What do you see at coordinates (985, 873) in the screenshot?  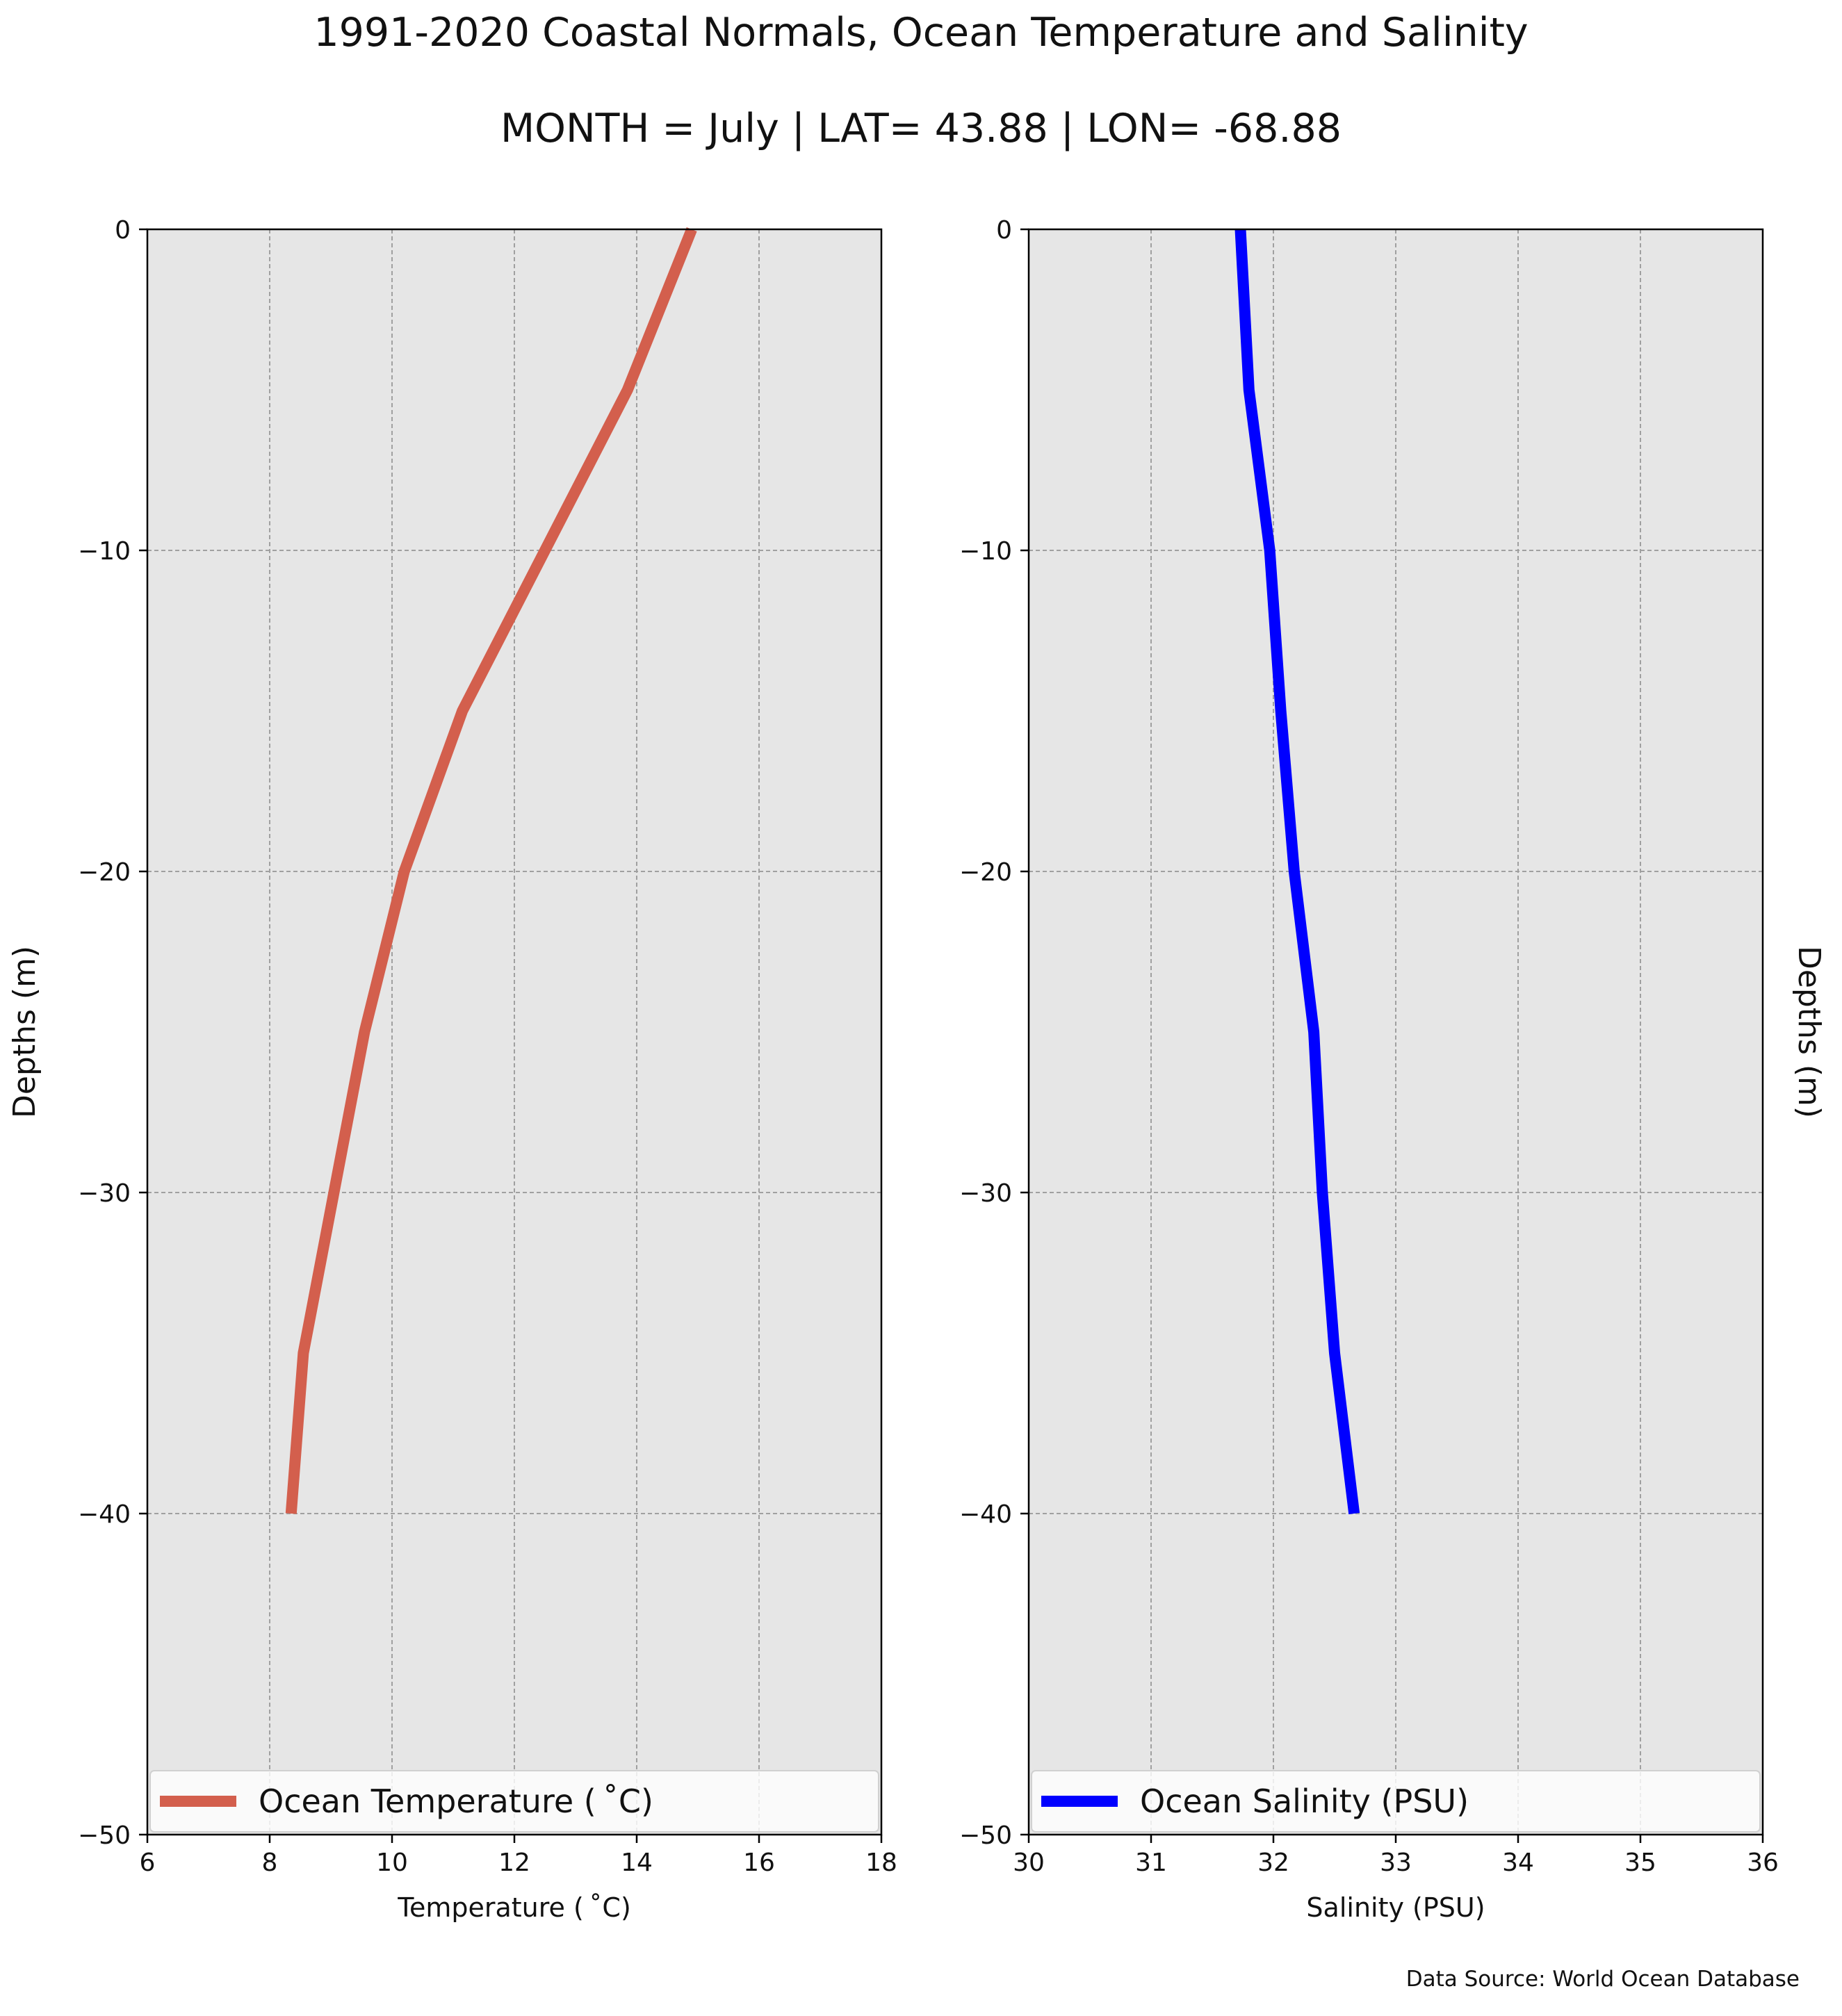 I see `salinity-y-tick-label: −20` at bounding box center [985, 873].